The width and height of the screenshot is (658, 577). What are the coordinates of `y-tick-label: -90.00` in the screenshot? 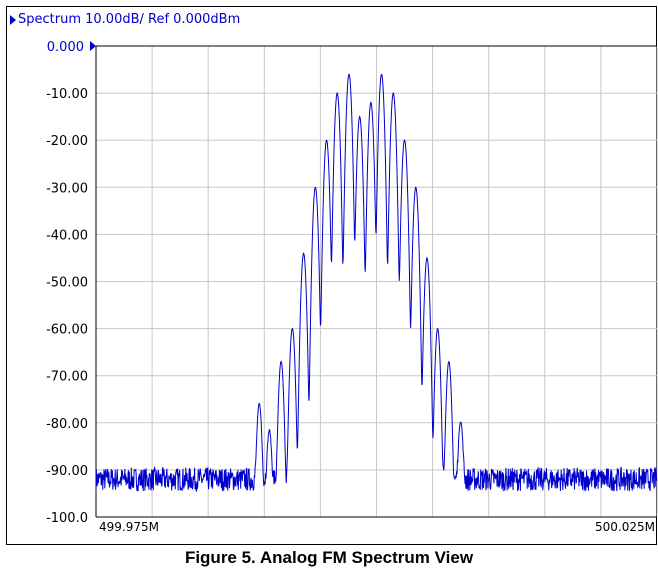 It's located at (67, 471).